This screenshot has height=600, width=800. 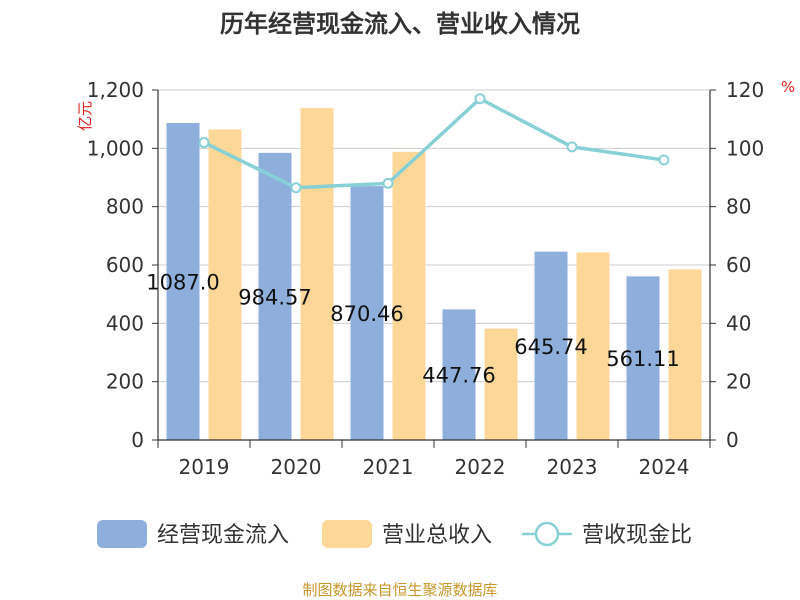 I want to click on x-tick-label: 2020, so click(x=296, y=467).